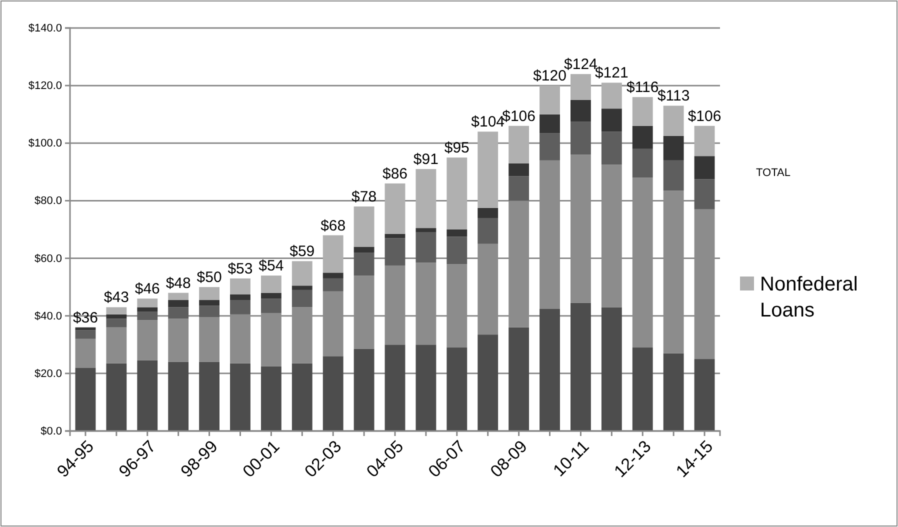 The width and height of the screenshot is (898, 527). Describe the element at coordinates (549, 76) in the screenshot. I see `total-label: $120` at that location.